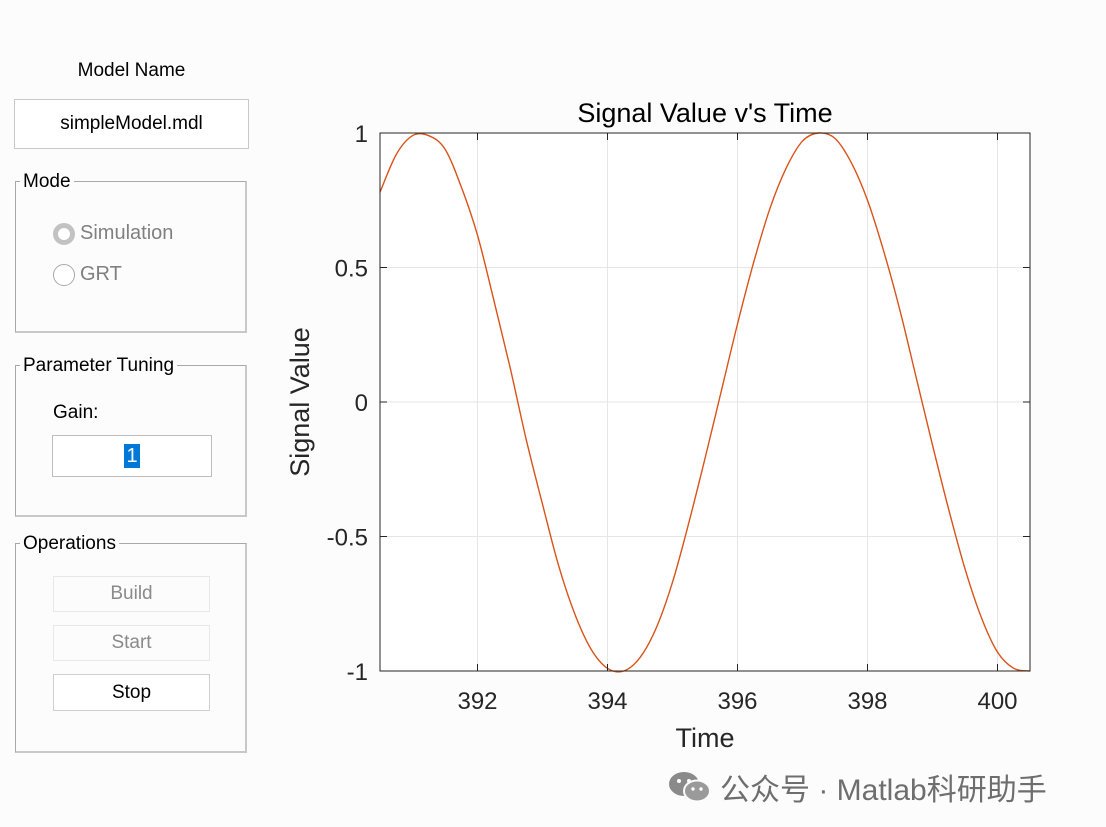  What do you see at coordinates (131, 70) in the screenshot?
I see `model-name-label: Model Name` at bounding box center [131, 70].